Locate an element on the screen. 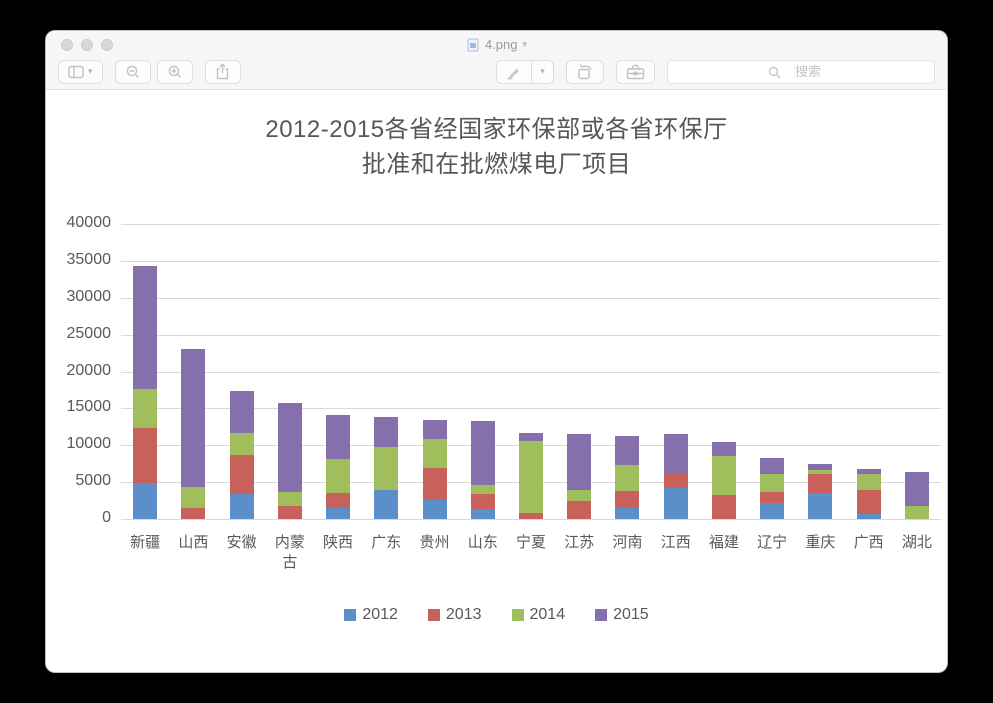  x-axis-label: 河南 is located at coordinates (627, 543).